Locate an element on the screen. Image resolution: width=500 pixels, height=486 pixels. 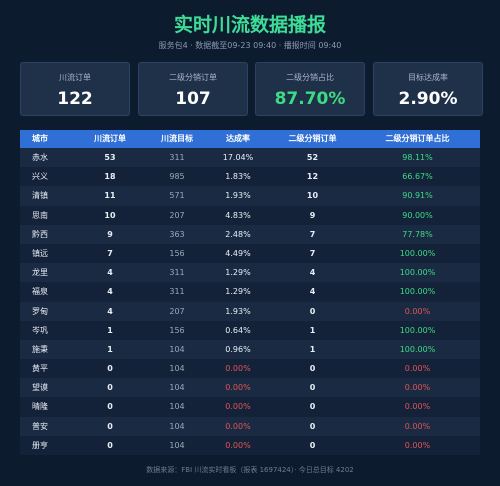
kpi-label: 二级分销占比 is located at coordinates (310, 77).